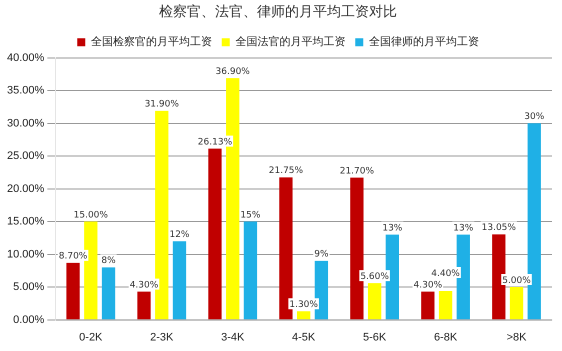 The width and height of the screenshot is (562, 351). What do you see at coordinates (25, 254) in the screenshot?
I see `y-tick-label: 10.00%` at bounding box center [25, 254].